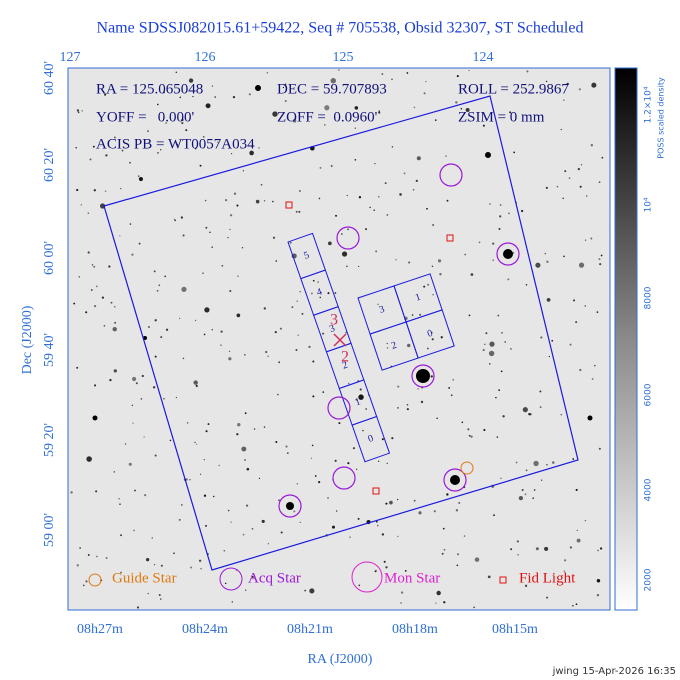  What do you see at coordinates (394, 346) in the screenshot?
I see `i-chip-label: 2` at bounding box center [394, 346].